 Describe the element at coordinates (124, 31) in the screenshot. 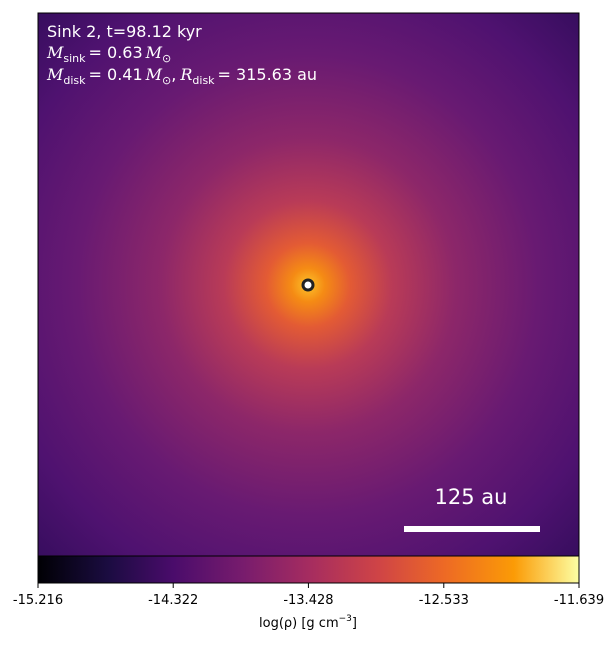

I see `annotation-title: Sink 2, t=98.12 kyr` at that location.